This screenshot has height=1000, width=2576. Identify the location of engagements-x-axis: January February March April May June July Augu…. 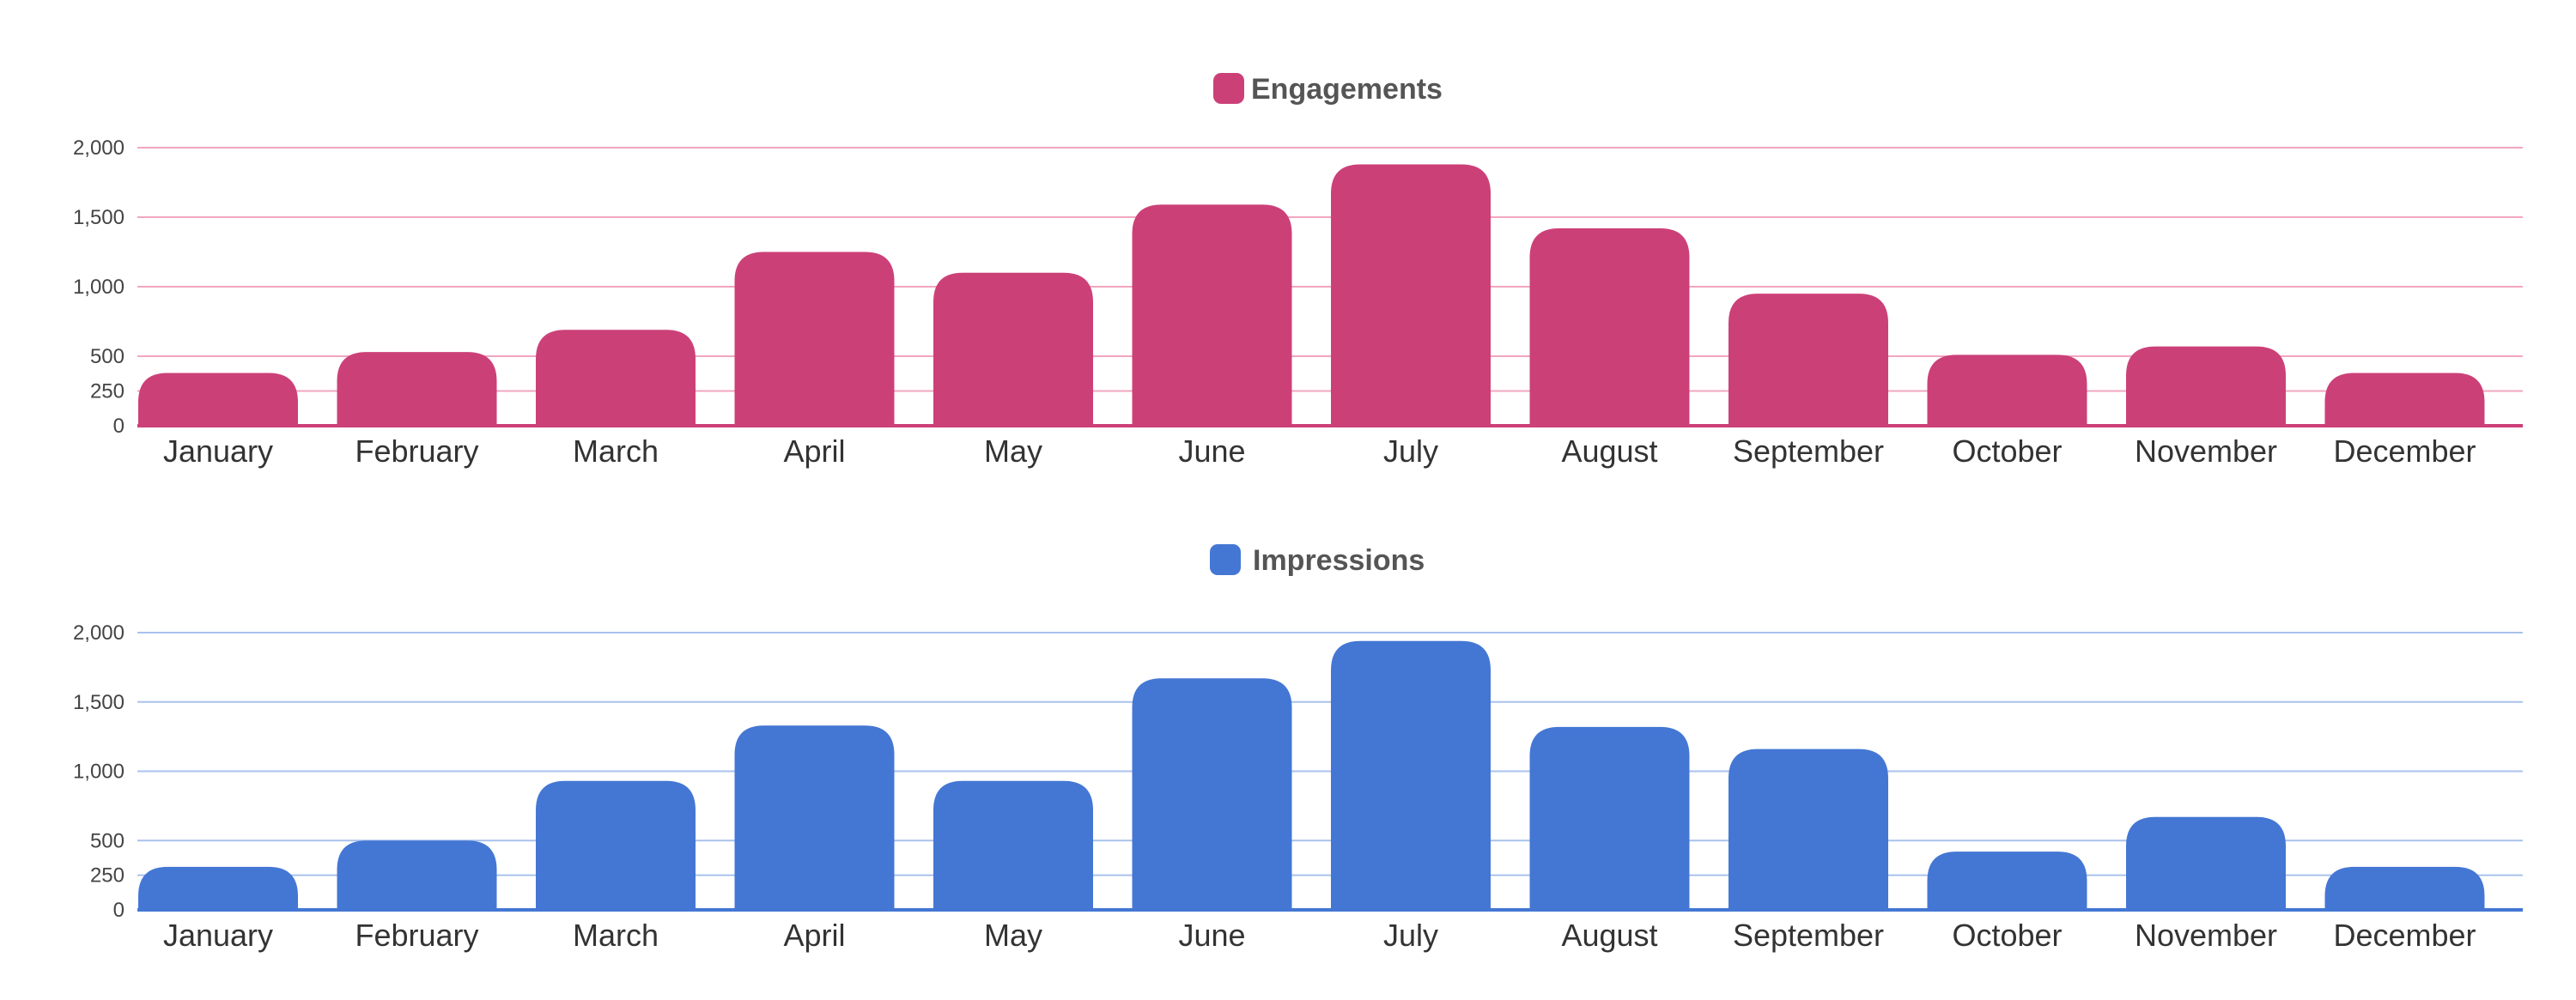
(1319, 451).